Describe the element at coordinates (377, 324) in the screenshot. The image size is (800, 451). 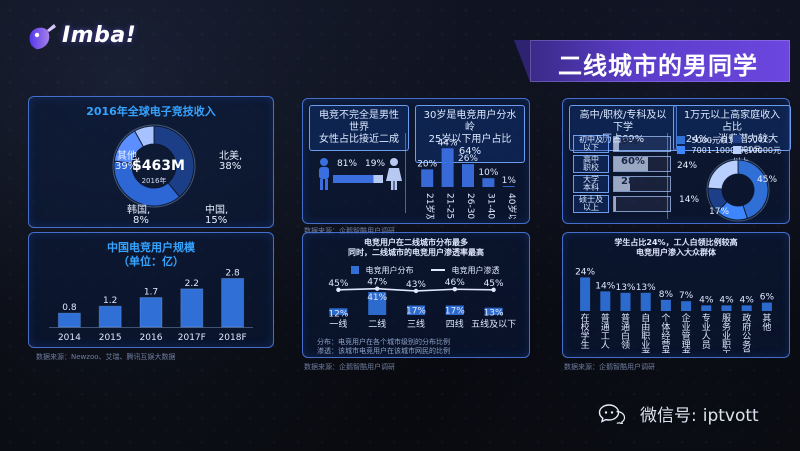
I see `city-category-1: 二线` at that location.